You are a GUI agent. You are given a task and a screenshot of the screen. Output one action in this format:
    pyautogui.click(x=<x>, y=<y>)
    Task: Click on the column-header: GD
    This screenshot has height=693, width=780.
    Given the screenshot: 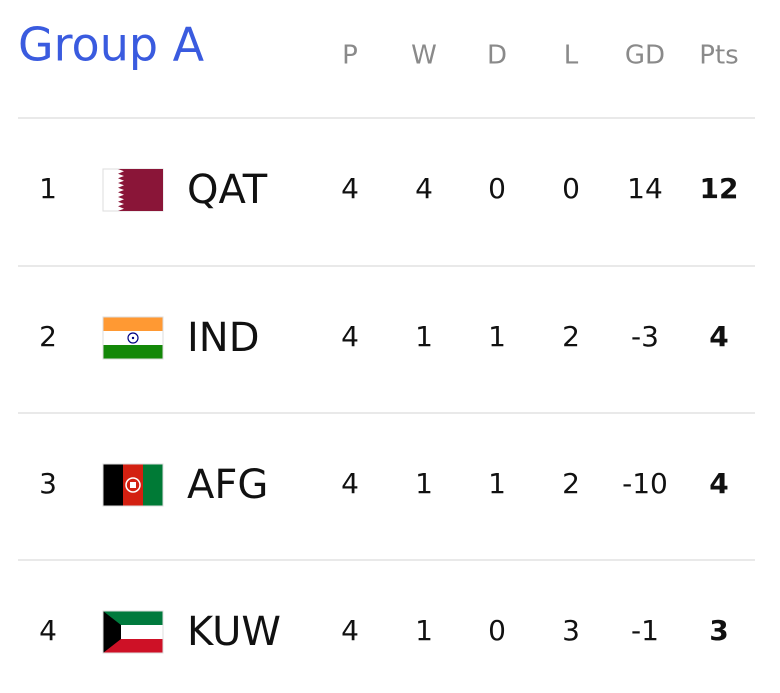 What is the action you would take?
    pyautogui.click(x=645, y=56)
    